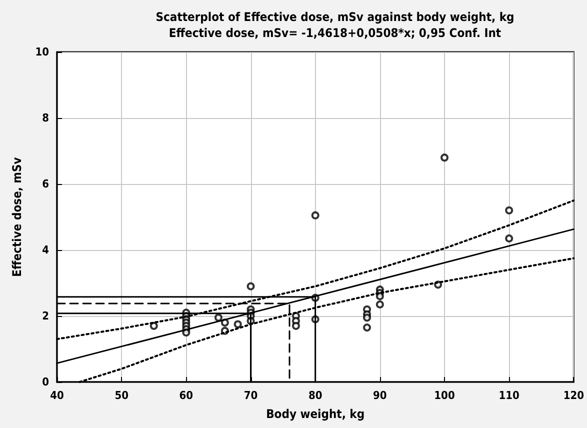 This screenshot has width=587, height=428. I want to click on y-tick-label: 10, so click(42, 52).